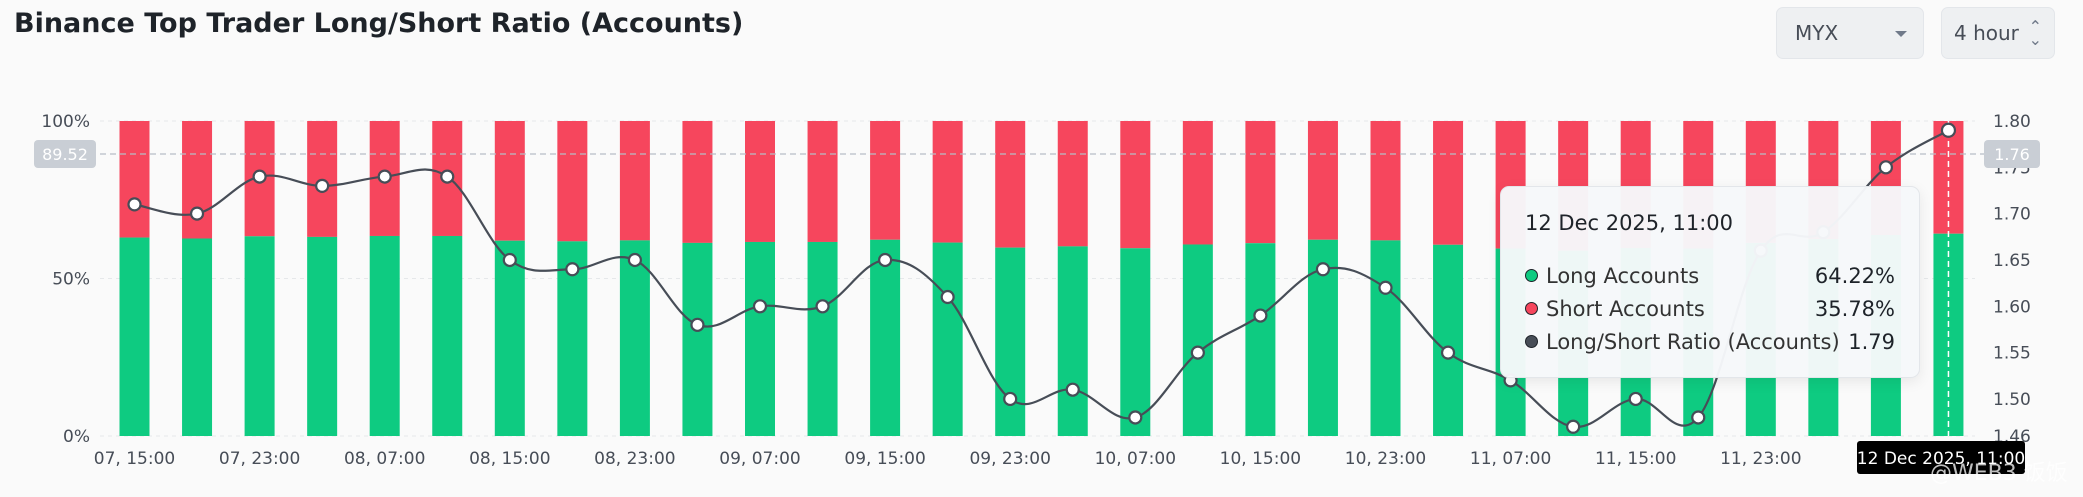 This screenshot has height=497, width=2083. What do you see at coordinates (884, 459) in the screenshot?
I see `x-tick-label: 09, 15:00` at bounding box center [884, 459].